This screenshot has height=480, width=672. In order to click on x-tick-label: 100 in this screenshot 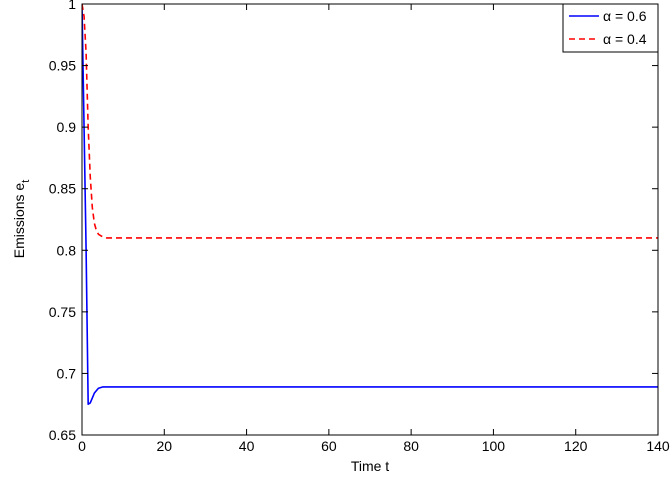, I will do `click(494, 446)`.